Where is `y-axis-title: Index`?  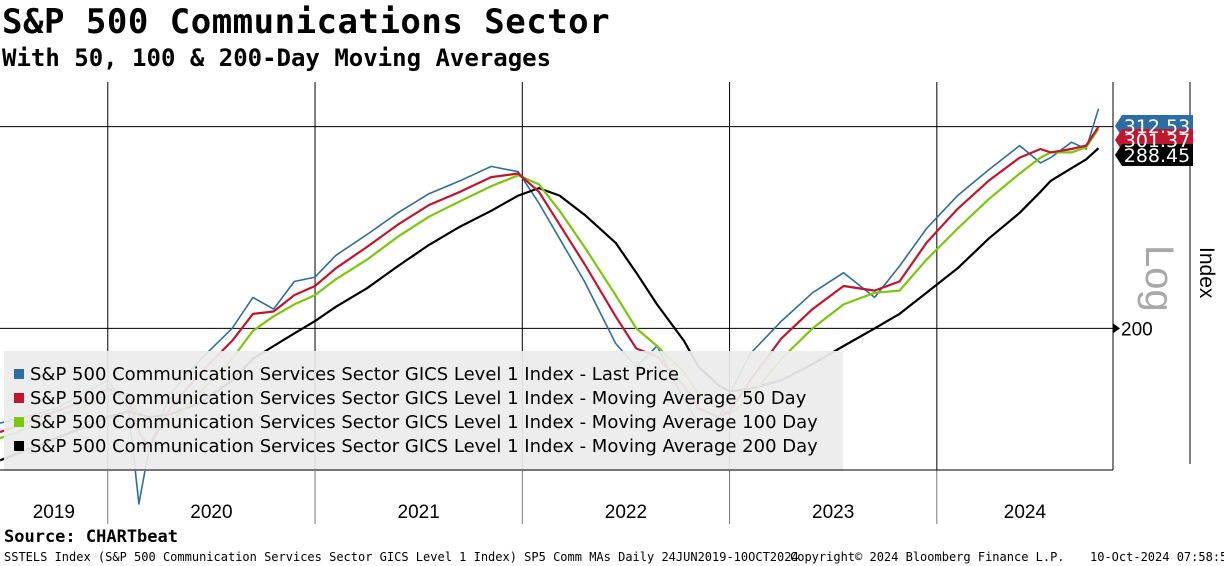
y-axis-title: Index is located at coordinates (1206, 273).